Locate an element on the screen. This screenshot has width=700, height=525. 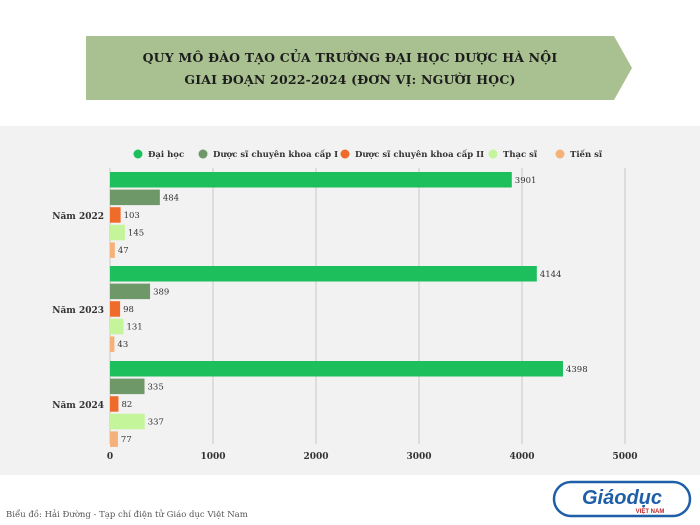
x-tick-label: 5000 is located at coordinates (624, 457).